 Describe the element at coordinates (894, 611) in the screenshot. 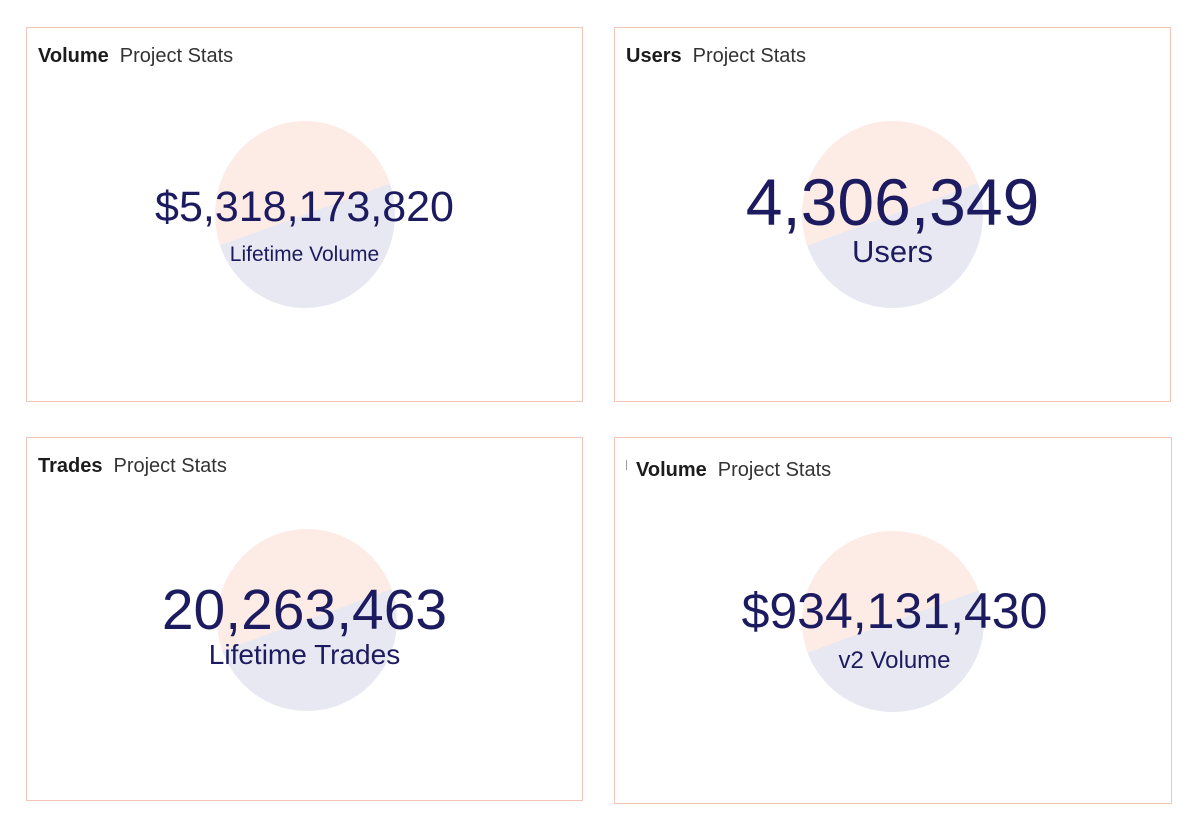

I see `stat-value: $934,131,430` at that location.